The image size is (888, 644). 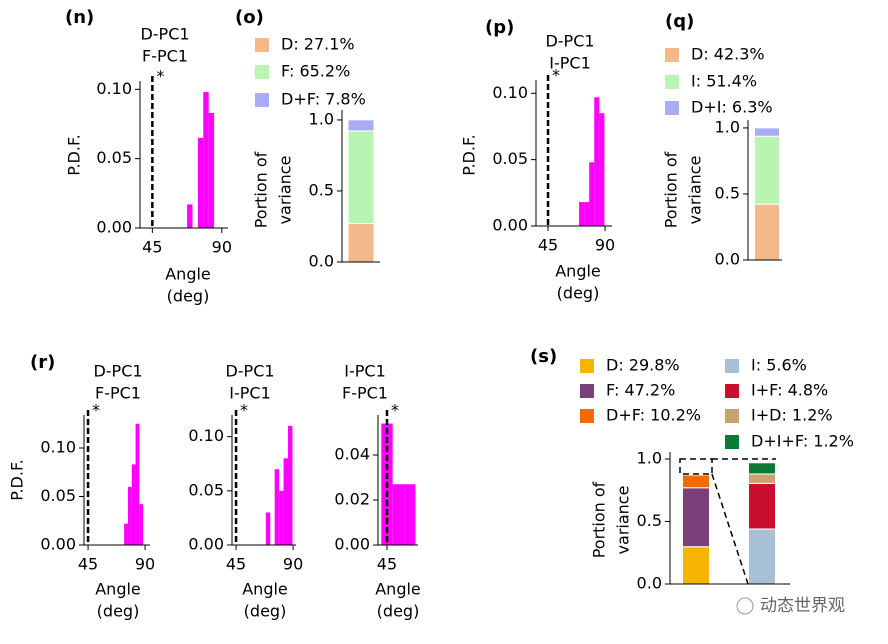 I want to click on panel-label: (p), so click(x=499, y=27).